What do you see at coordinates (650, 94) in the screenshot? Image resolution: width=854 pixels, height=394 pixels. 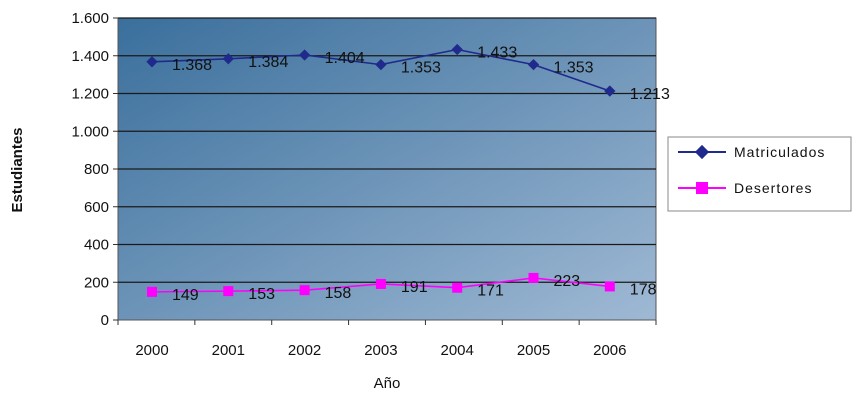 I see `data-label: 1.213` at bounding box center [650, 94].